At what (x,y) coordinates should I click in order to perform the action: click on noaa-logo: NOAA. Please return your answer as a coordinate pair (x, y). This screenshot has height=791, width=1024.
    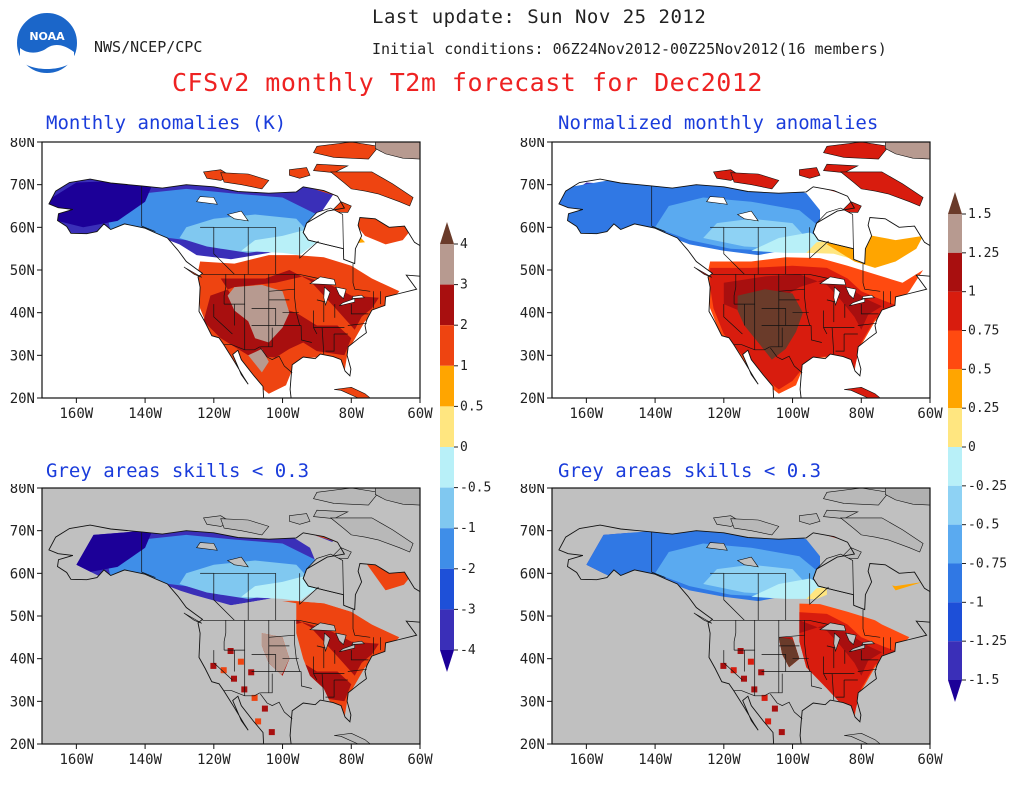
    Looking at the image, I should click on (47, 43).